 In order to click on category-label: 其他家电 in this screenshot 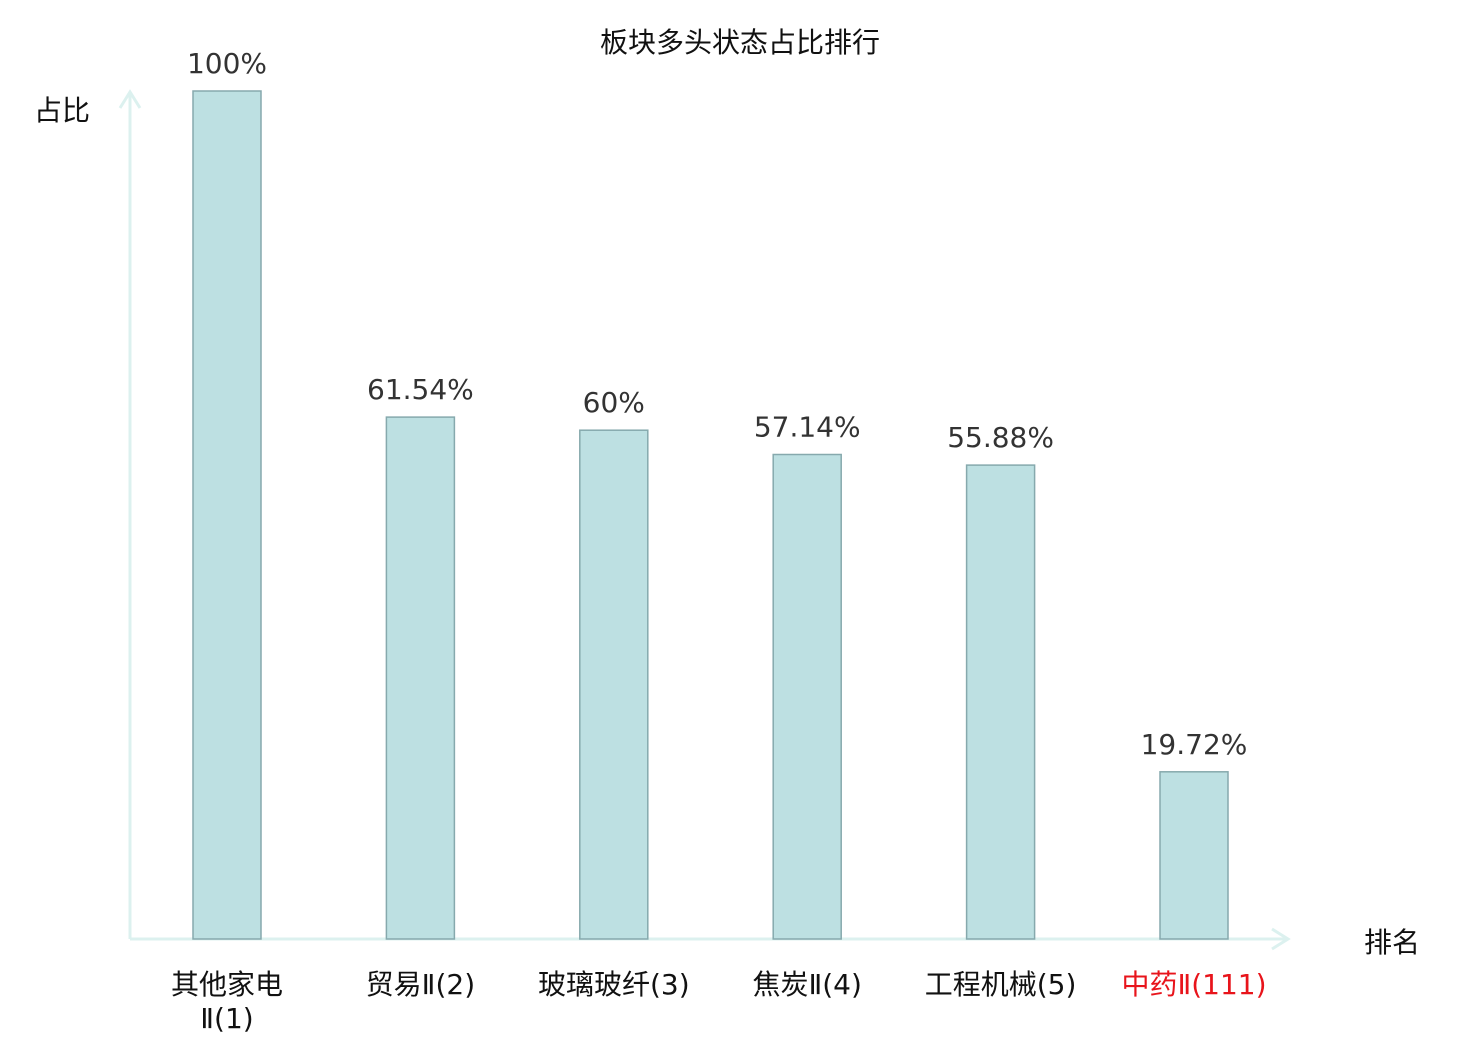, I will do `click(227, 984)`.